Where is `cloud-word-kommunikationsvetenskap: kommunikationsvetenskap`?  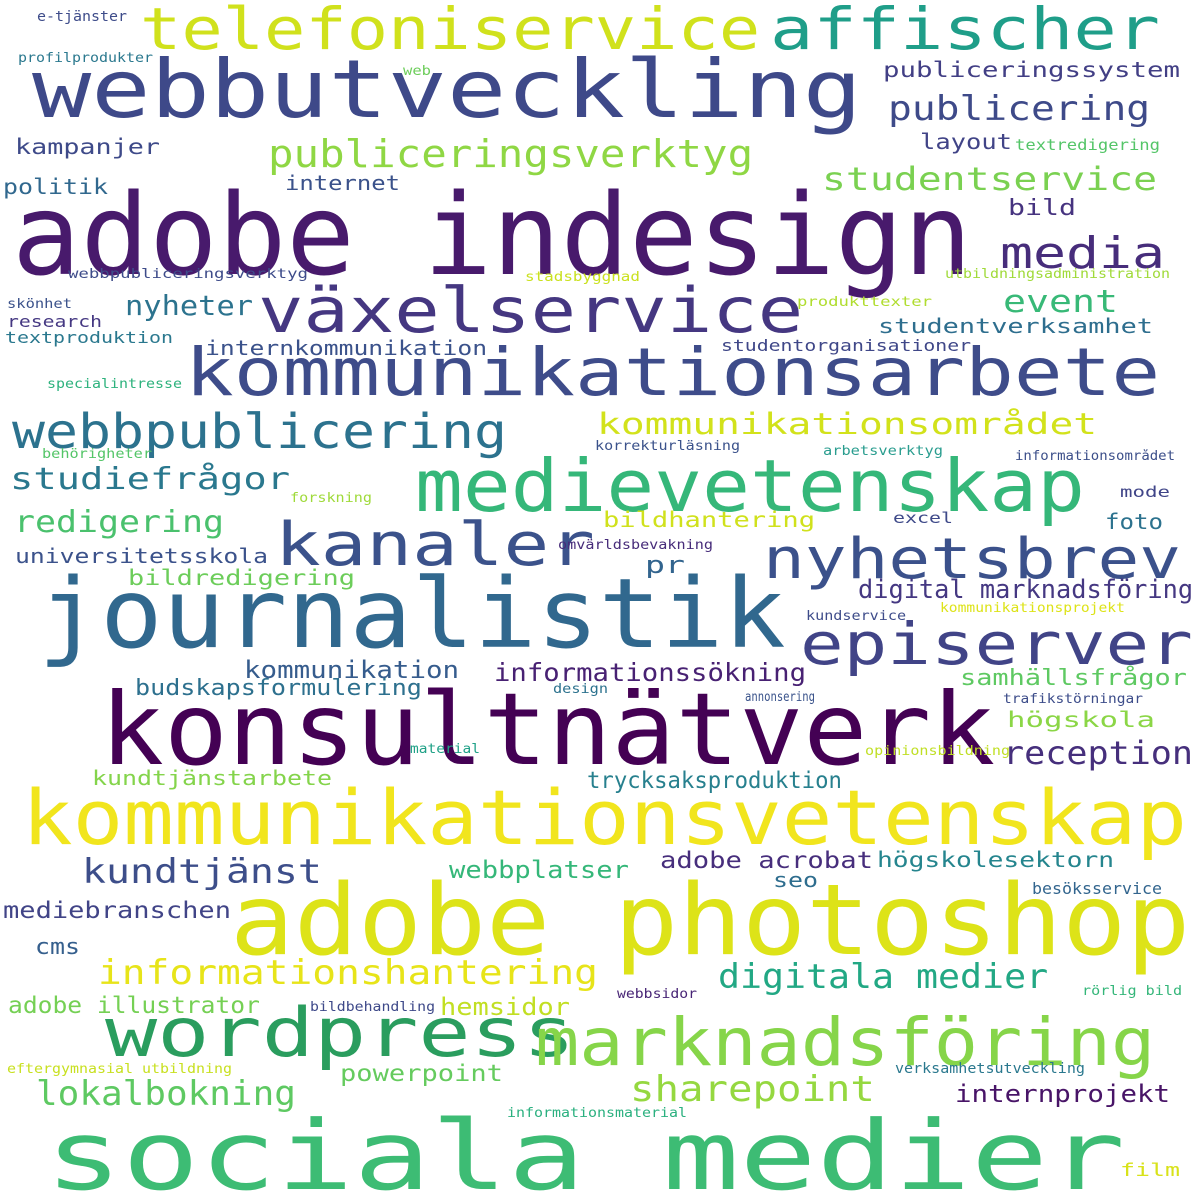 cloud-word-kommunikationsvetenskap: kommunikationsvetenskap is located at coordinates (604, 817).